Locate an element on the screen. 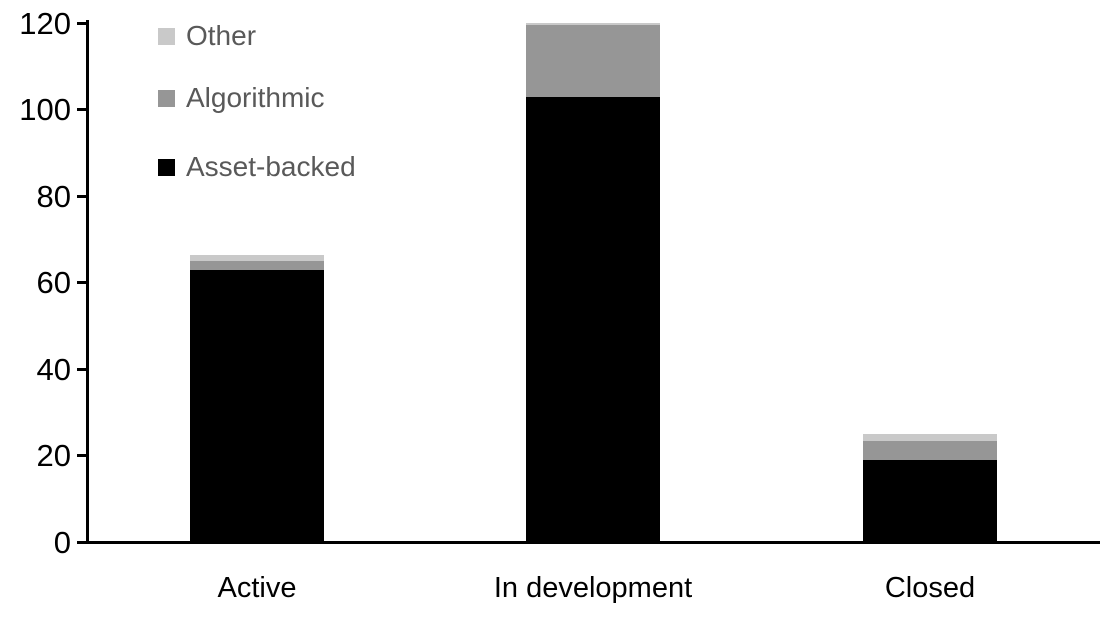 This screenshot has width=1102, height=618. y-tick-label: 80 is located at coordinates (53, 196).